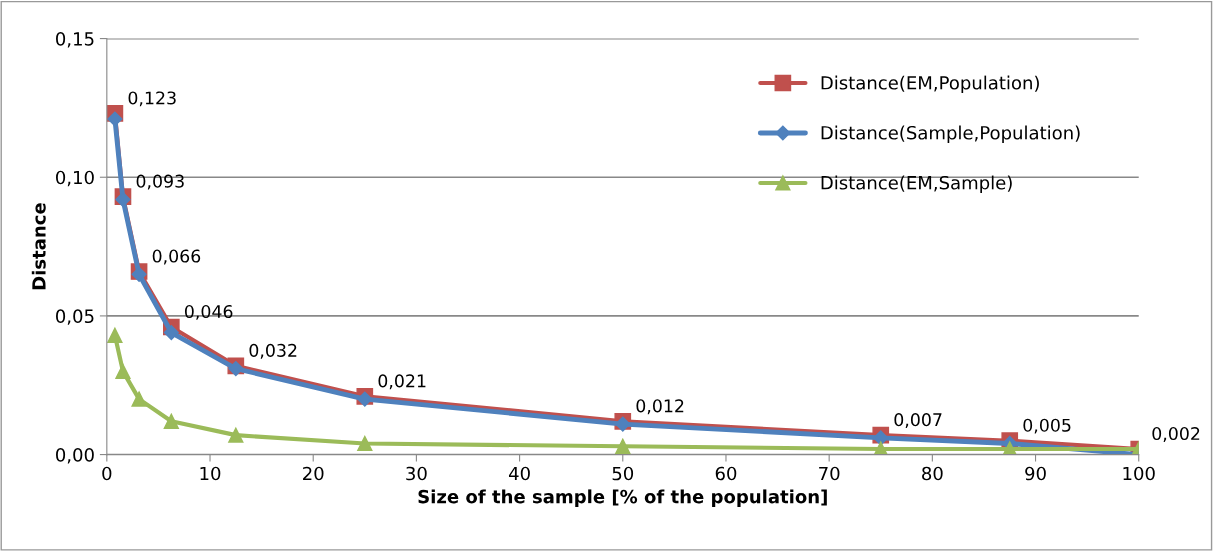 The image size is (1214, 551). I want to click on data-label: 0,032, so click(273, 351).